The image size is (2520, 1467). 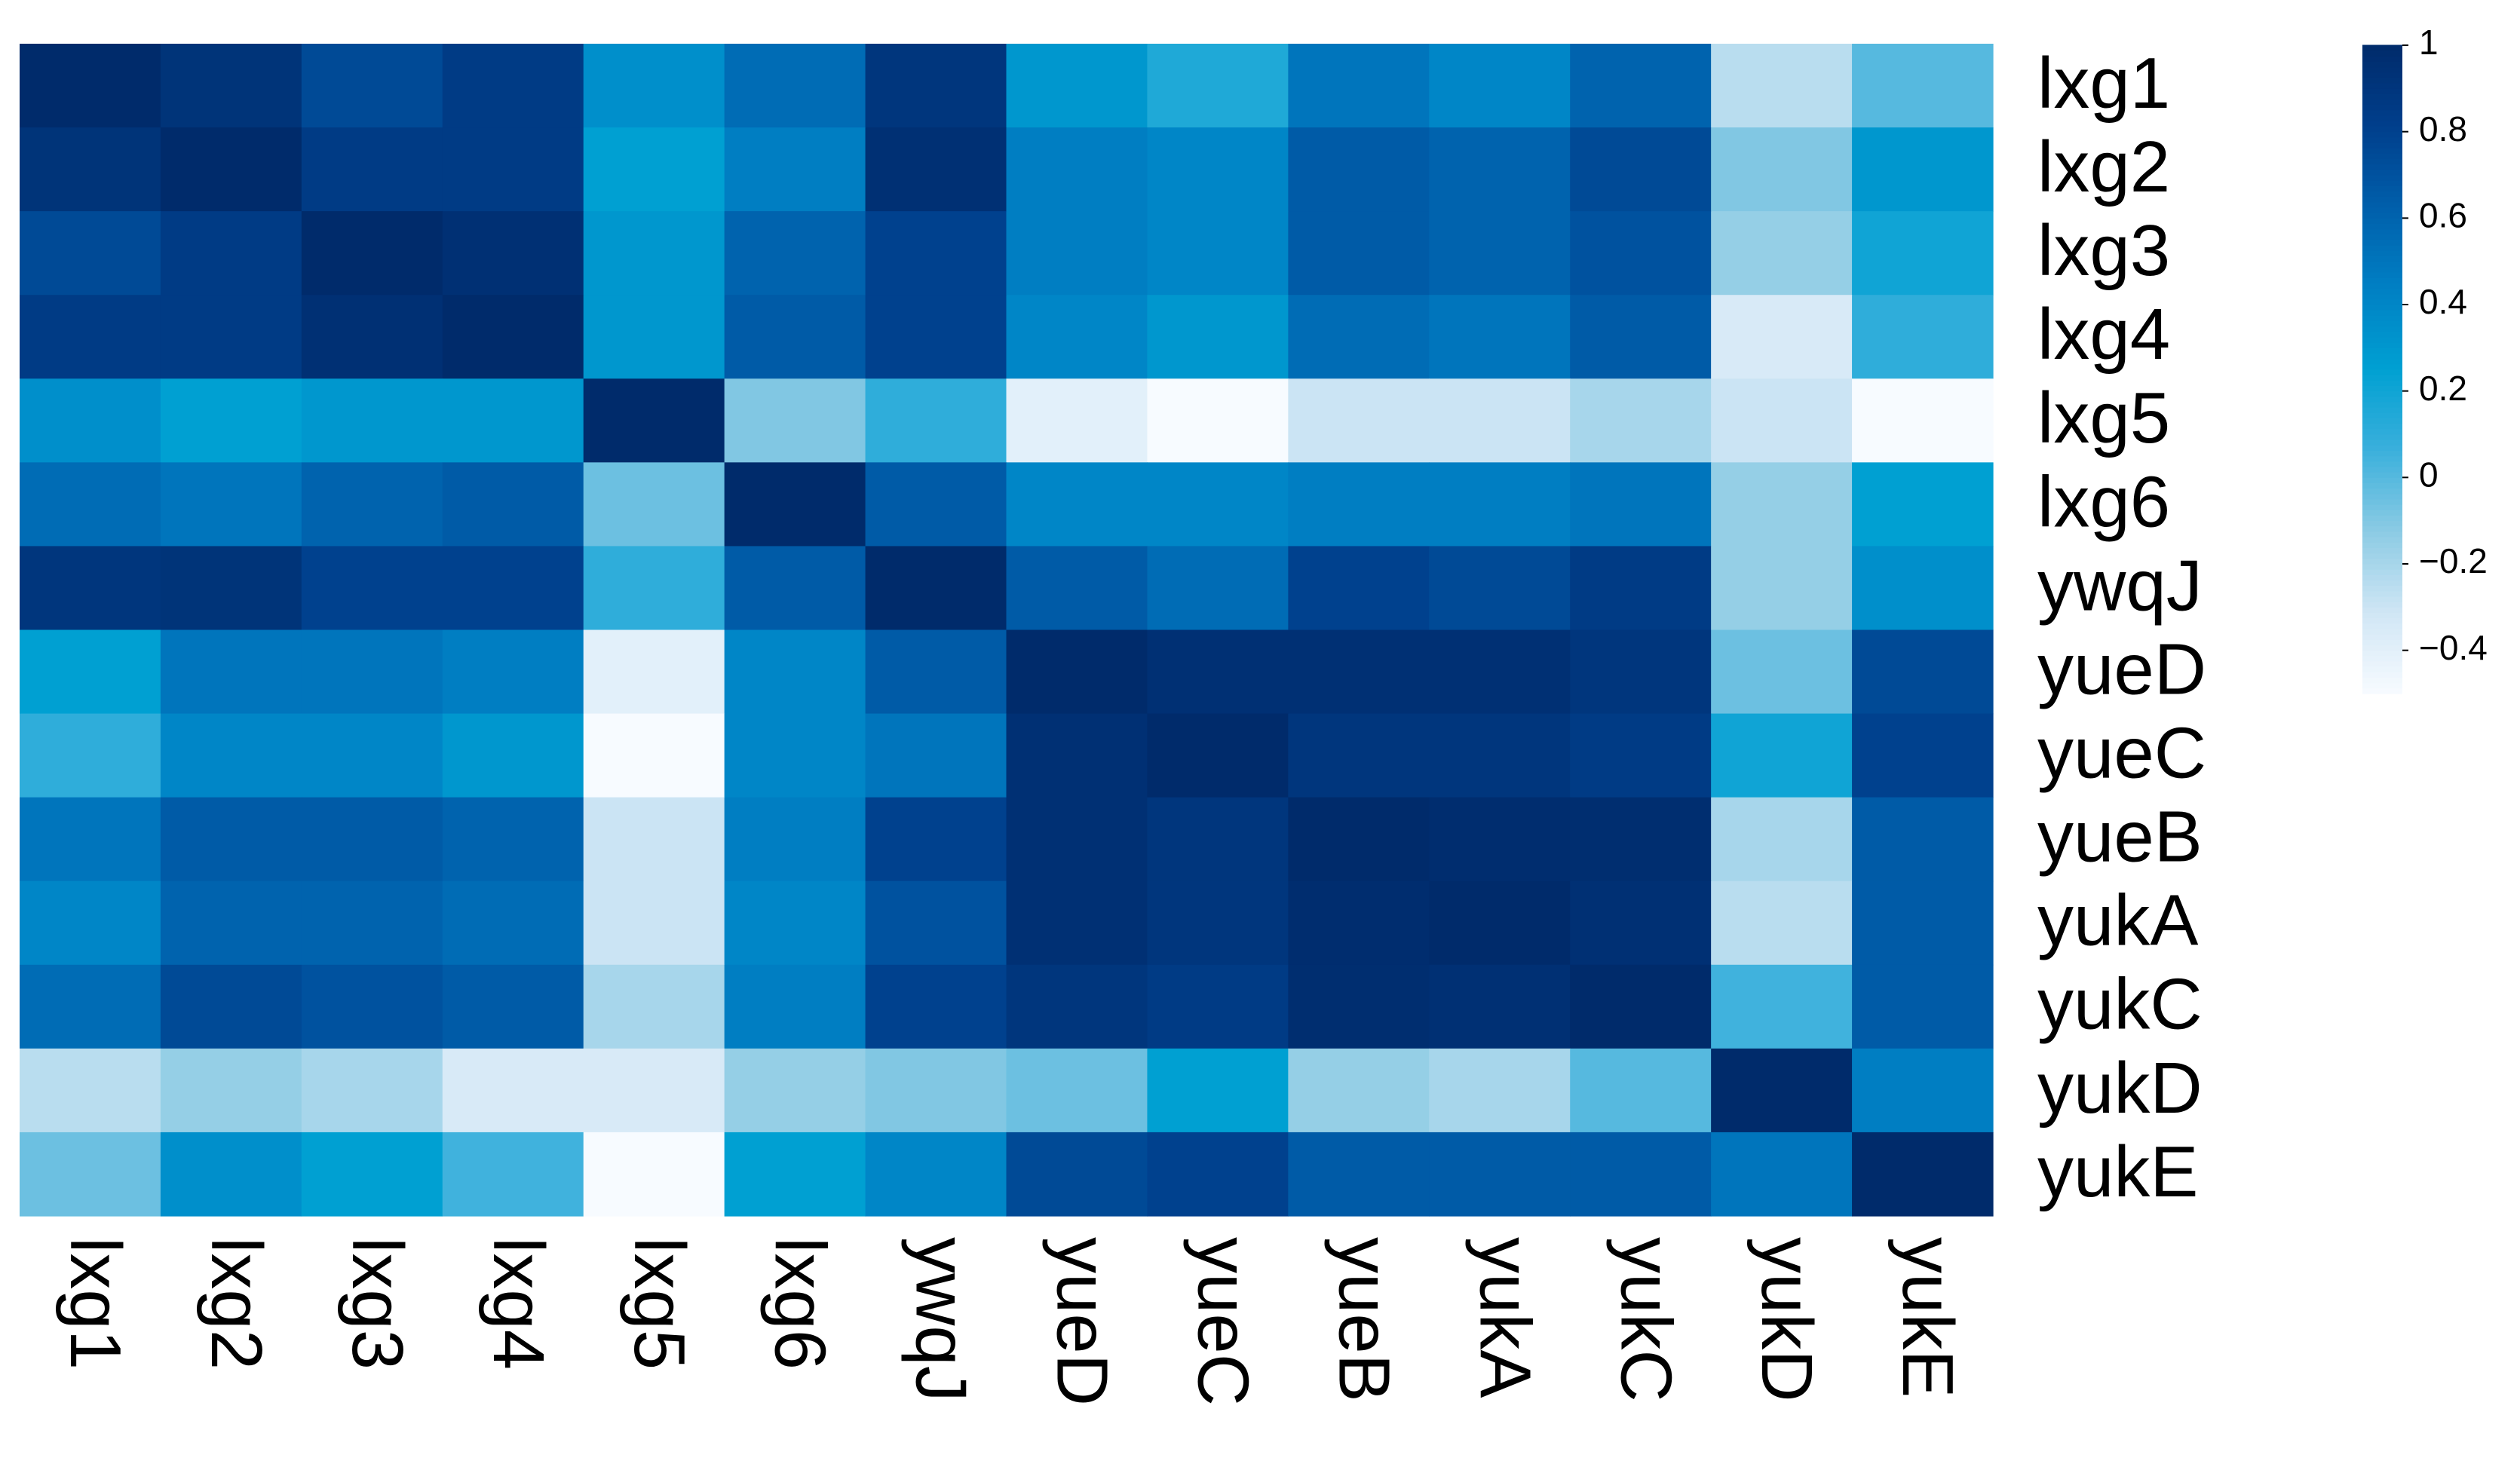 I want to click on y-tick-label: lxg5, so click(x=2103, y=418).